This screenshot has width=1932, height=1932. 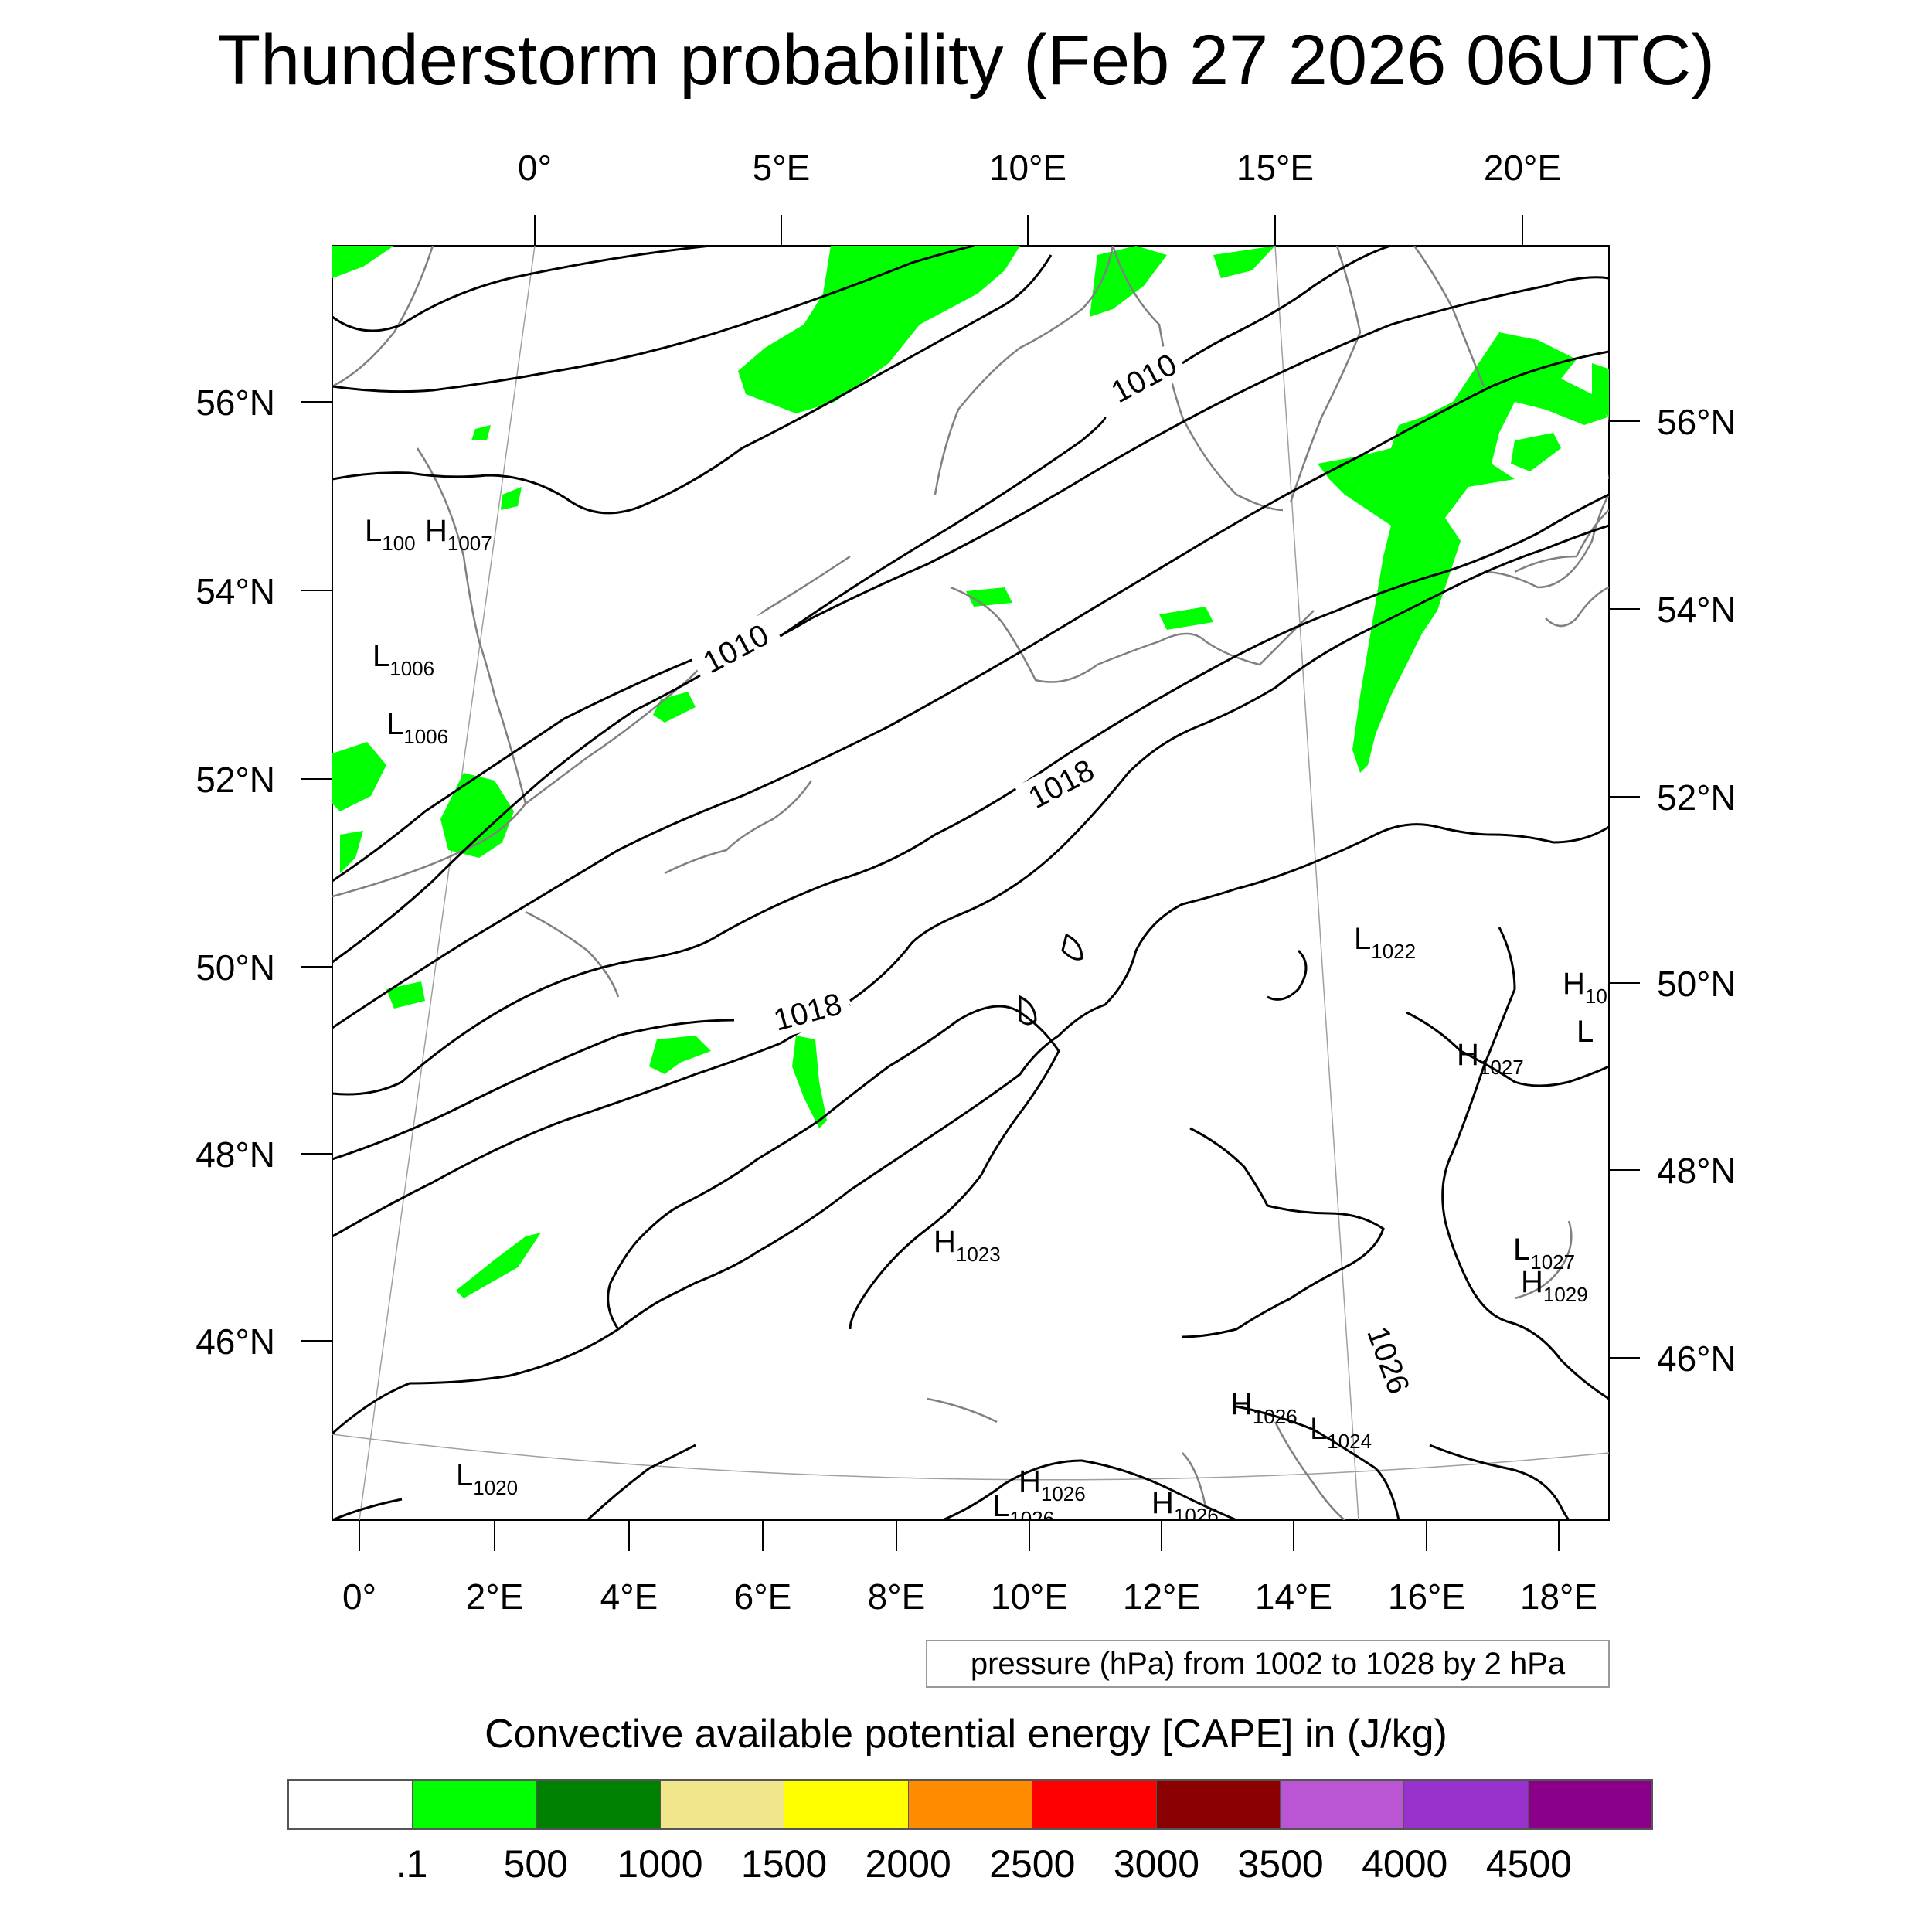 I want to click on right-axis-label: 54°N, so click(x=1697, y=610).